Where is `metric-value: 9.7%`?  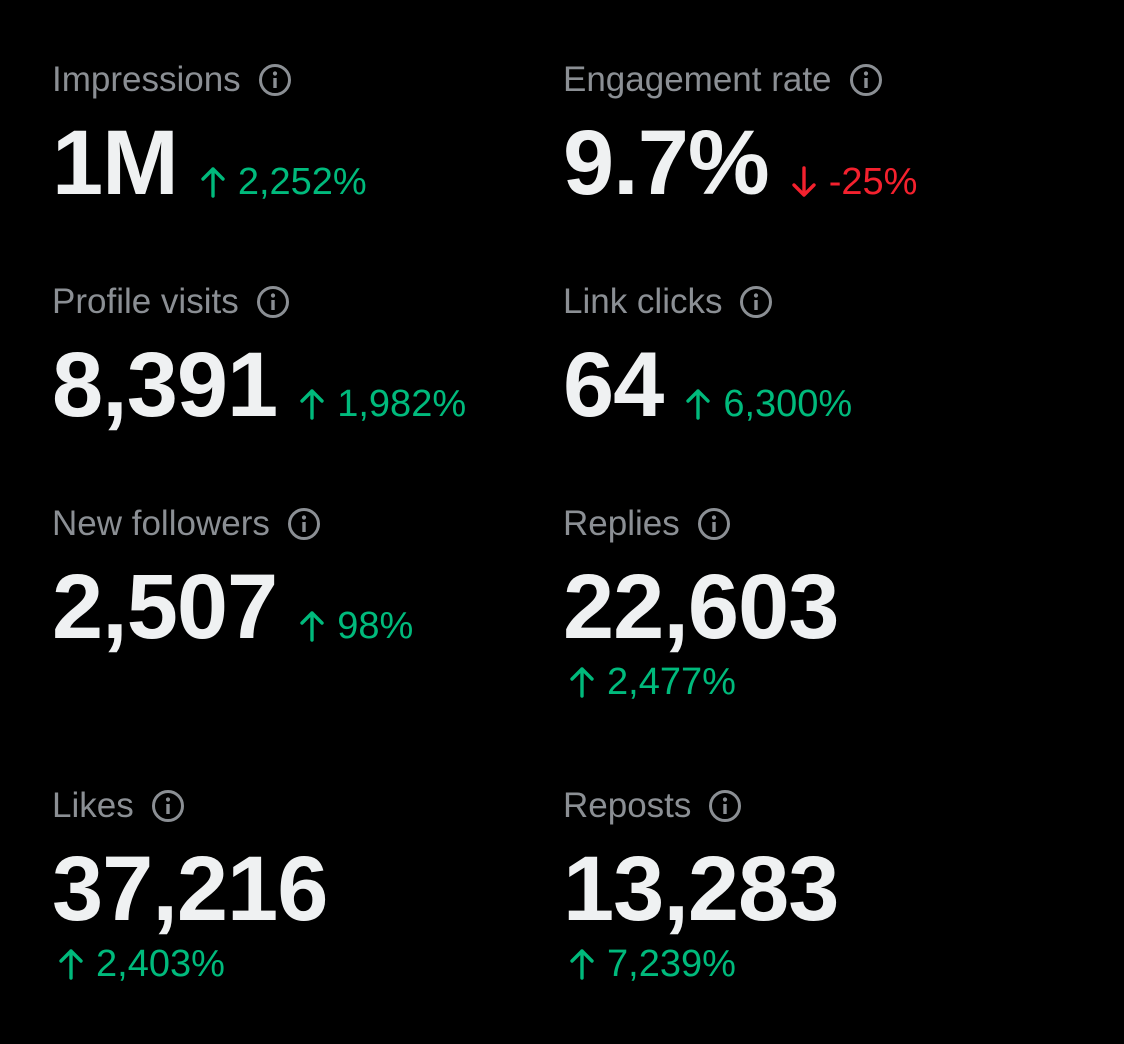
metric-value: 9.7% is located at coordinates (666, 163).